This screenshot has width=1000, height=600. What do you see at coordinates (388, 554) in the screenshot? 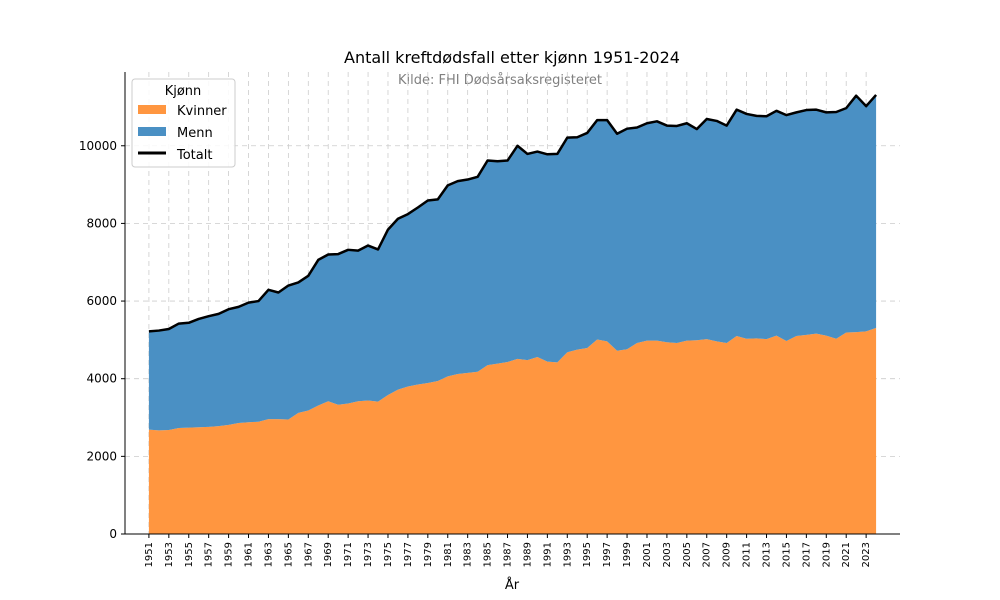
I see `x-tick-label: 1975` at bounding box center [388, 554].